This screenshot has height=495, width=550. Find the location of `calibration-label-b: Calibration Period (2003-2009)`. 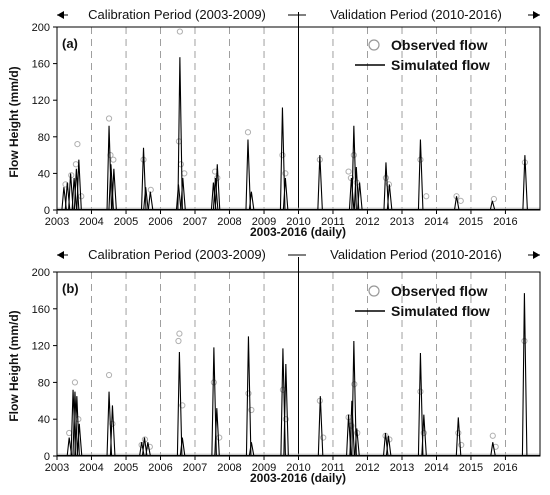

calibration-label-b: Calibration Period (2003-2009) is located at coordinates (177, 254).